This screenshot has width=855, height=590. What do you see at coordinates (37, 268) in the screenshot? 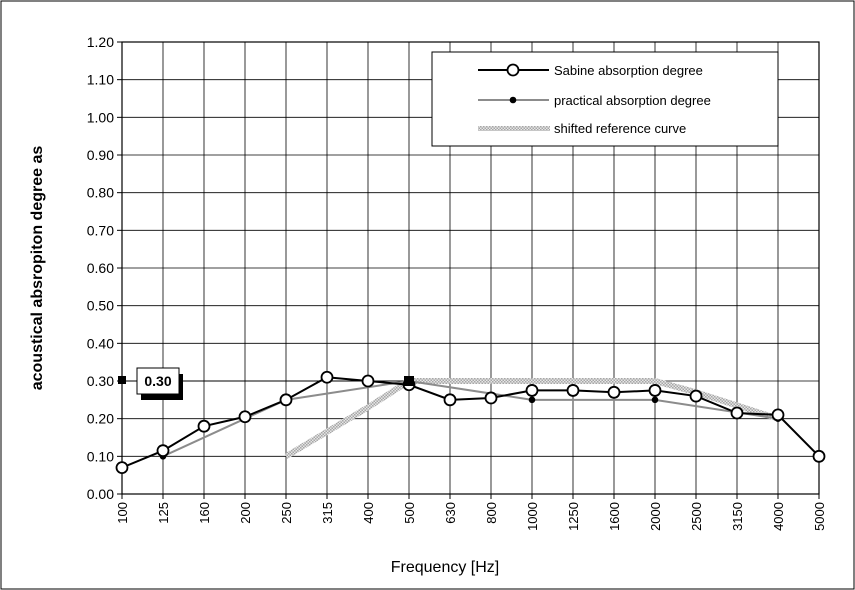
I see `y-axis-label: acoustical absropiton degree as` at bounding box center [37, 268].